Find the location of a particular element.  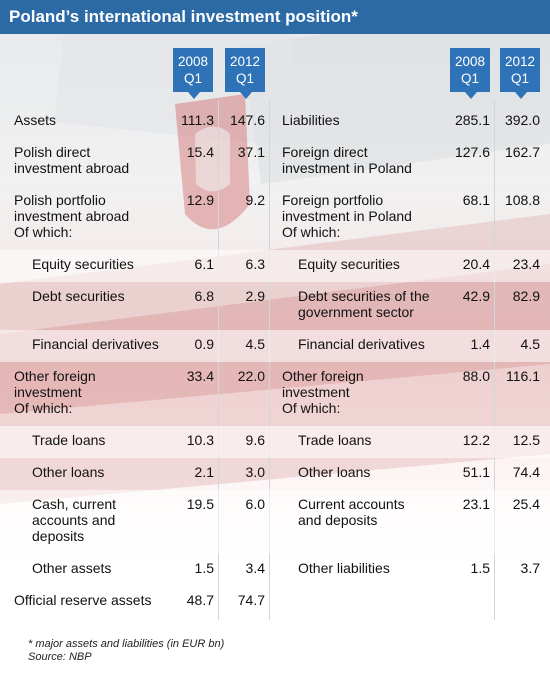

asset-value-2008: 15.4 is located at coordinates (200, 152).